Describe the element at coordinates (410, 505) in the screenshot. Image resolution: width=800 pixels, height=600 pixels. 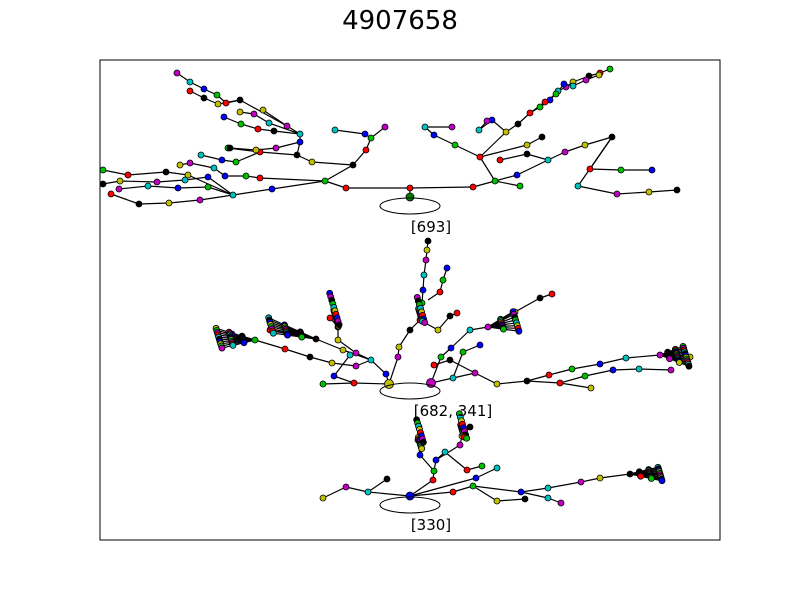
I see `tree-root-ring` at that location.